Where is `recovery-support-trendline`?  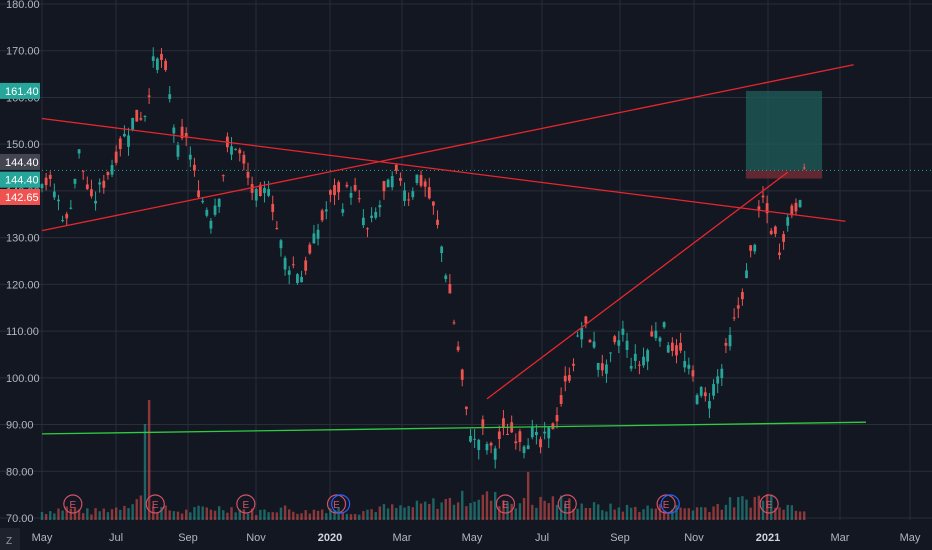
recovery-support-trendline is located at coordinates (637, 285).